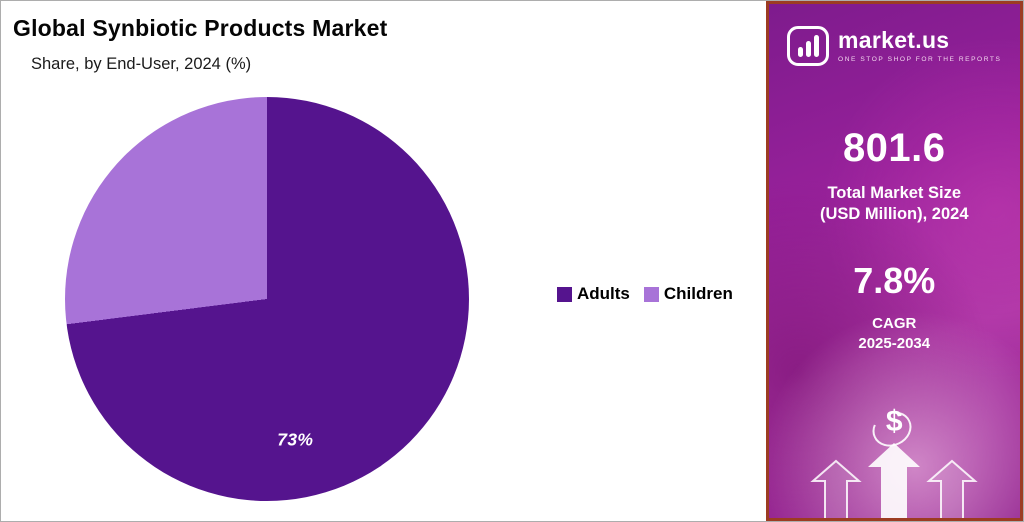  What do you see at coordinates (894, 193) in the screenshot?
I see `market-size-label-line1: Total Market Size` at bounding box center [894, 193].